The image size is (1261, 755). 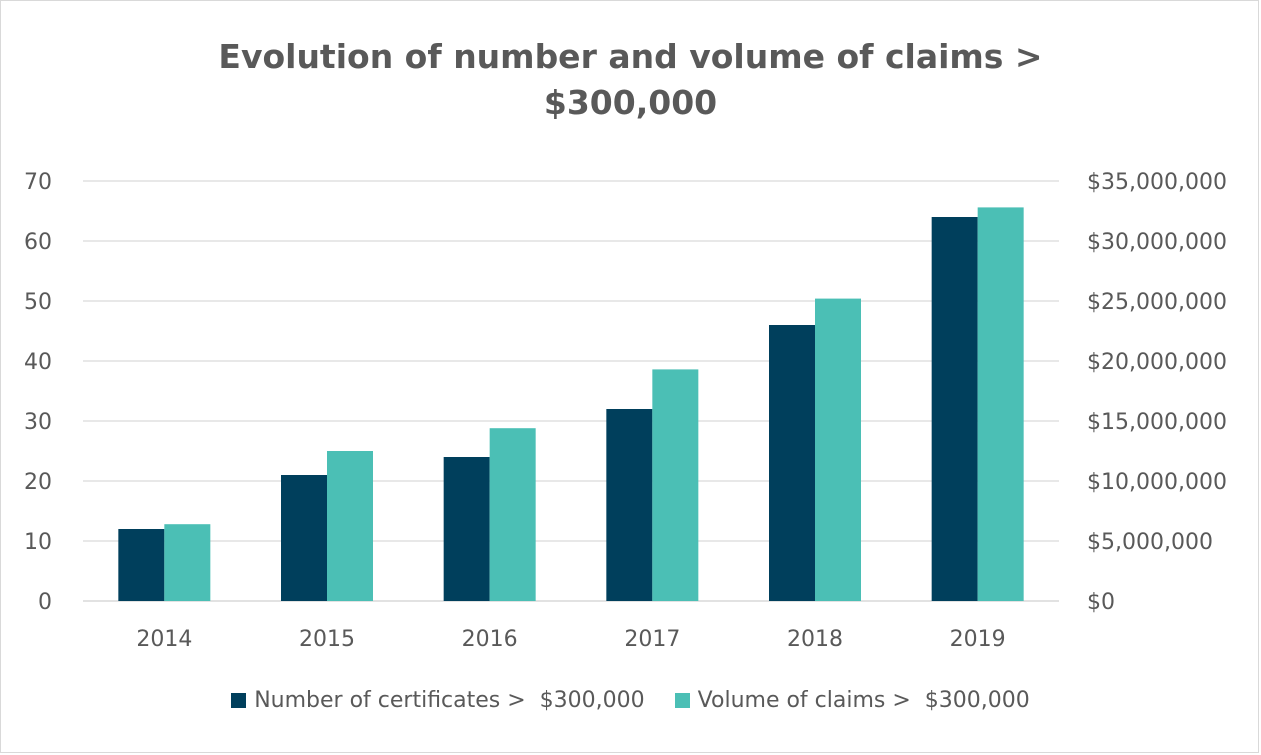 I want to click on bar-number-of-certificates-2018, so click(x=792, y=463).